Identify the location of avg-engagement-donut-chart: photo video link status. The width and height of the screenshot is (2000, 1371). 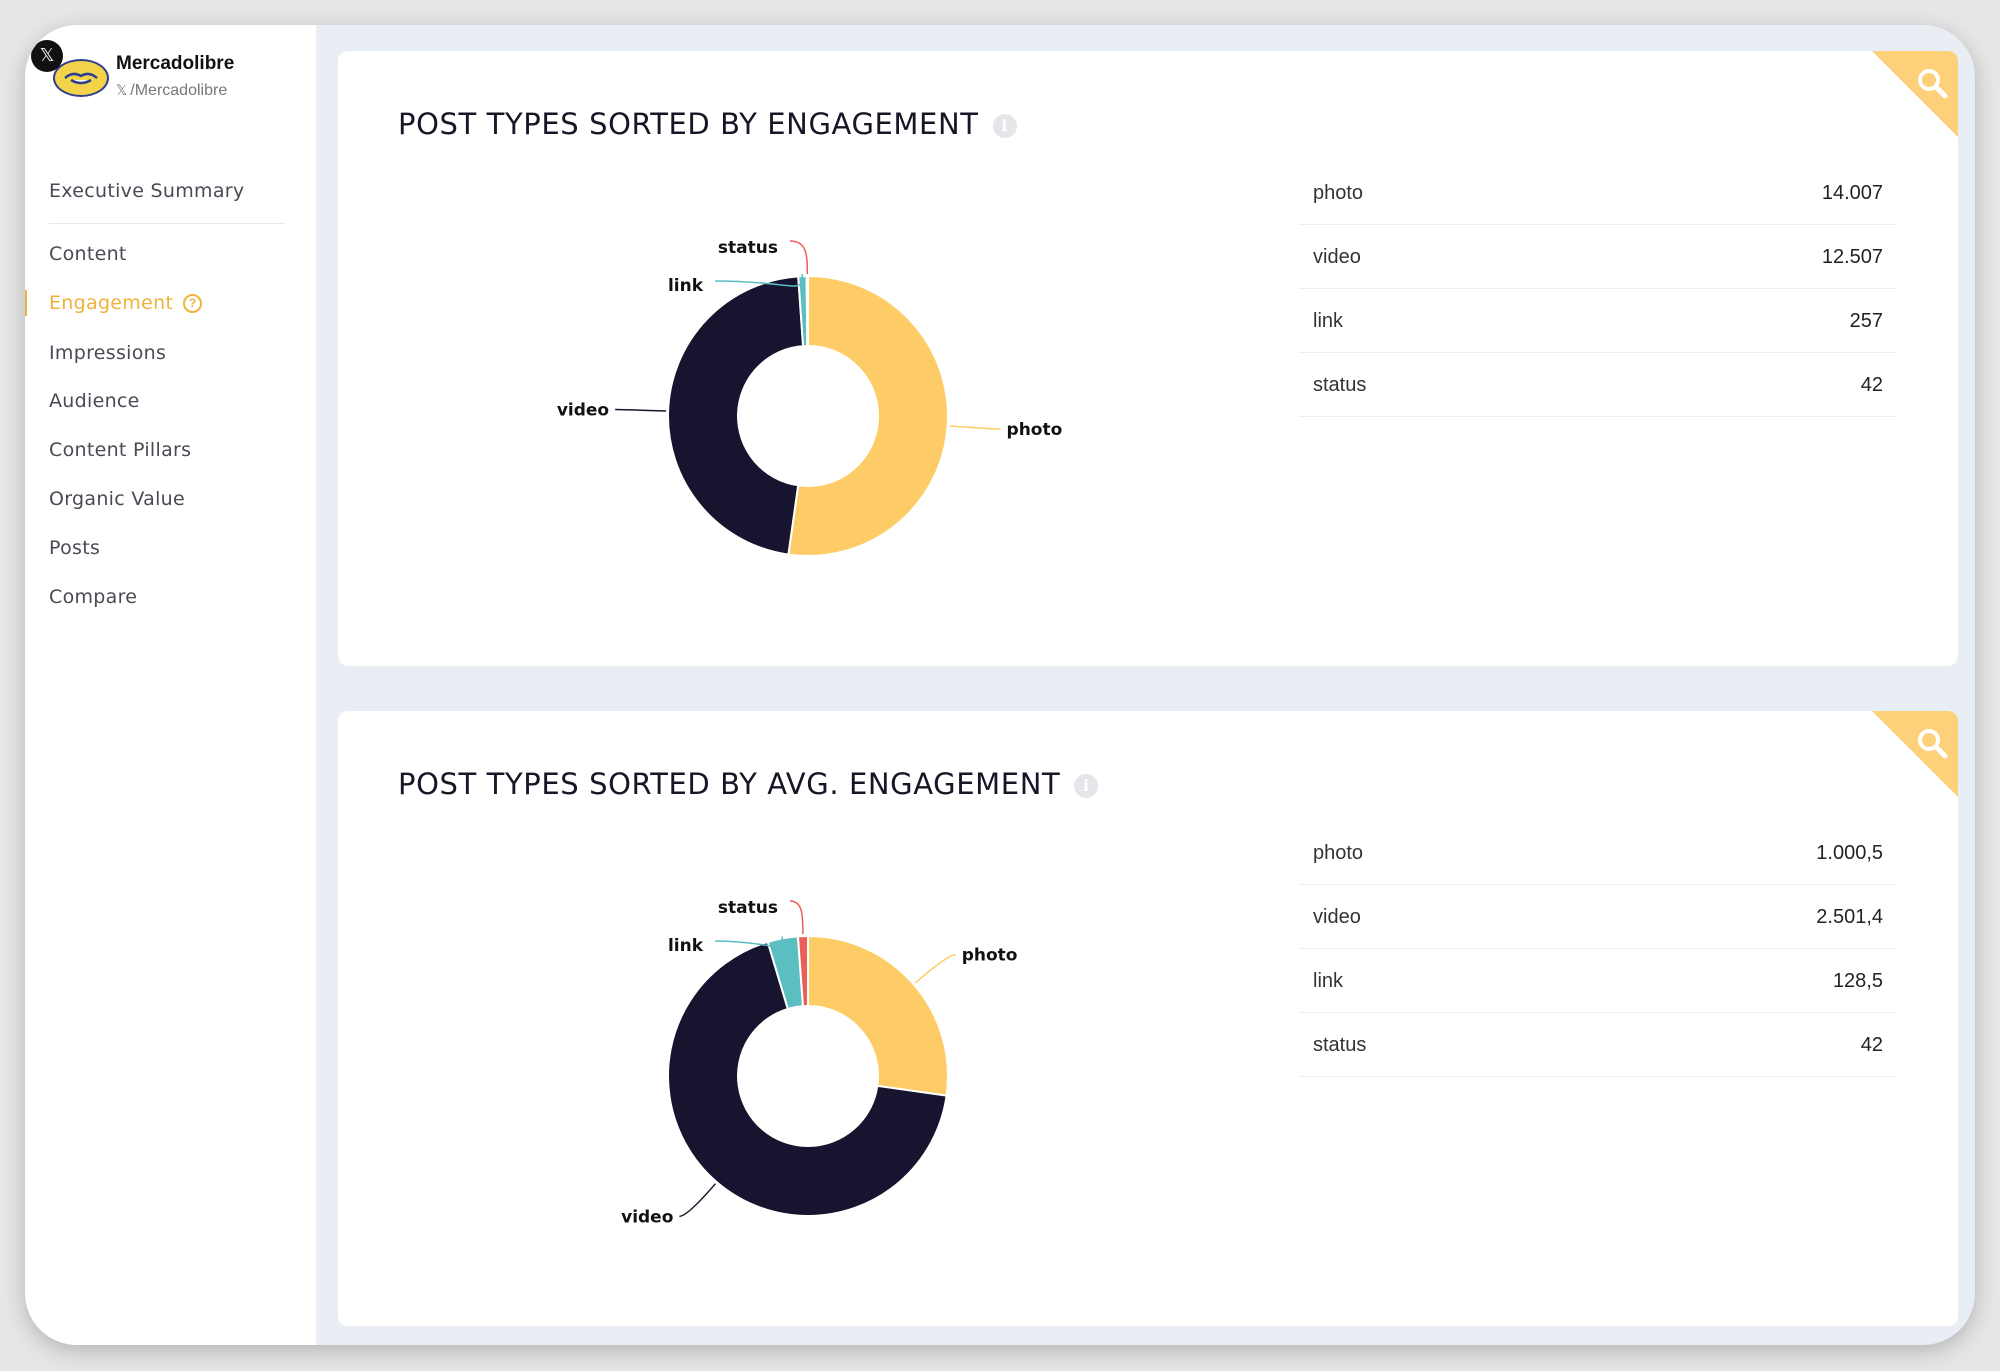
(819, 1062).